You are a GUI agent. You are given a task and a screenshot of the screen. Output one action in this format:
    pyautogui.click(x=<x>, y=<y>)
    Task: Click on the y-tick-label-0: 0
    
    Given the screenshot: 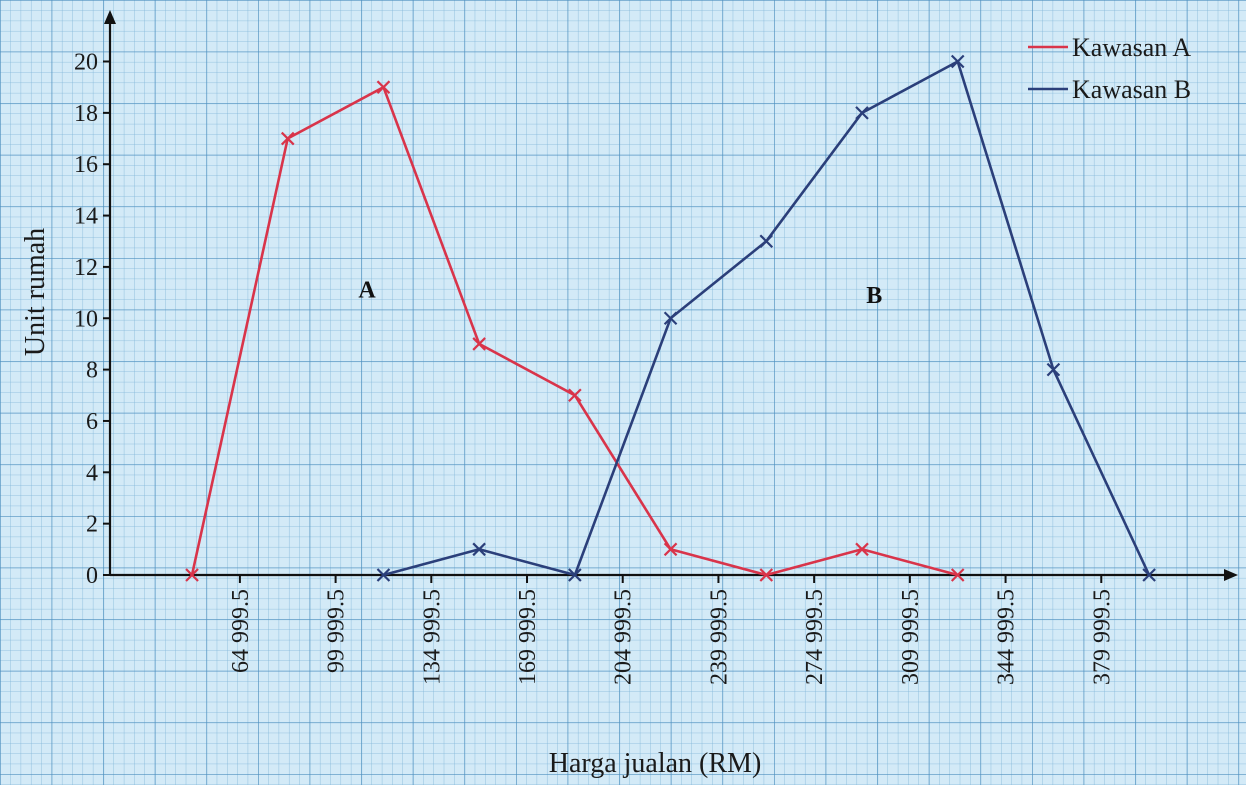 What is the action you would take?
    pyautogui.click(x=92, y=576)
    